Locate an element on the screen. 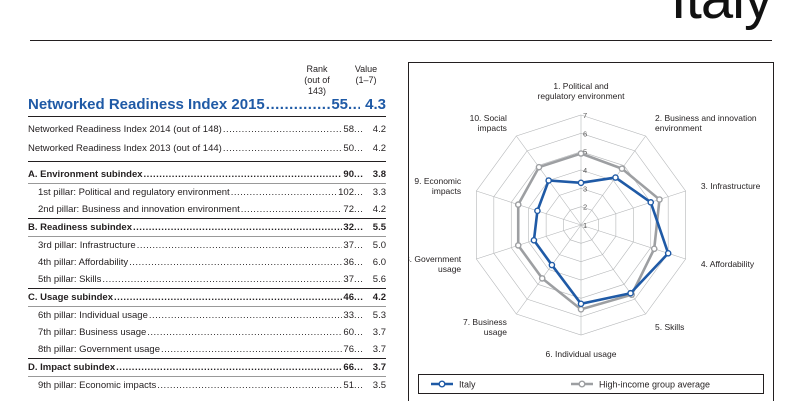  axis-category-label: 4. Affordability is located at coordinates (728, 264).